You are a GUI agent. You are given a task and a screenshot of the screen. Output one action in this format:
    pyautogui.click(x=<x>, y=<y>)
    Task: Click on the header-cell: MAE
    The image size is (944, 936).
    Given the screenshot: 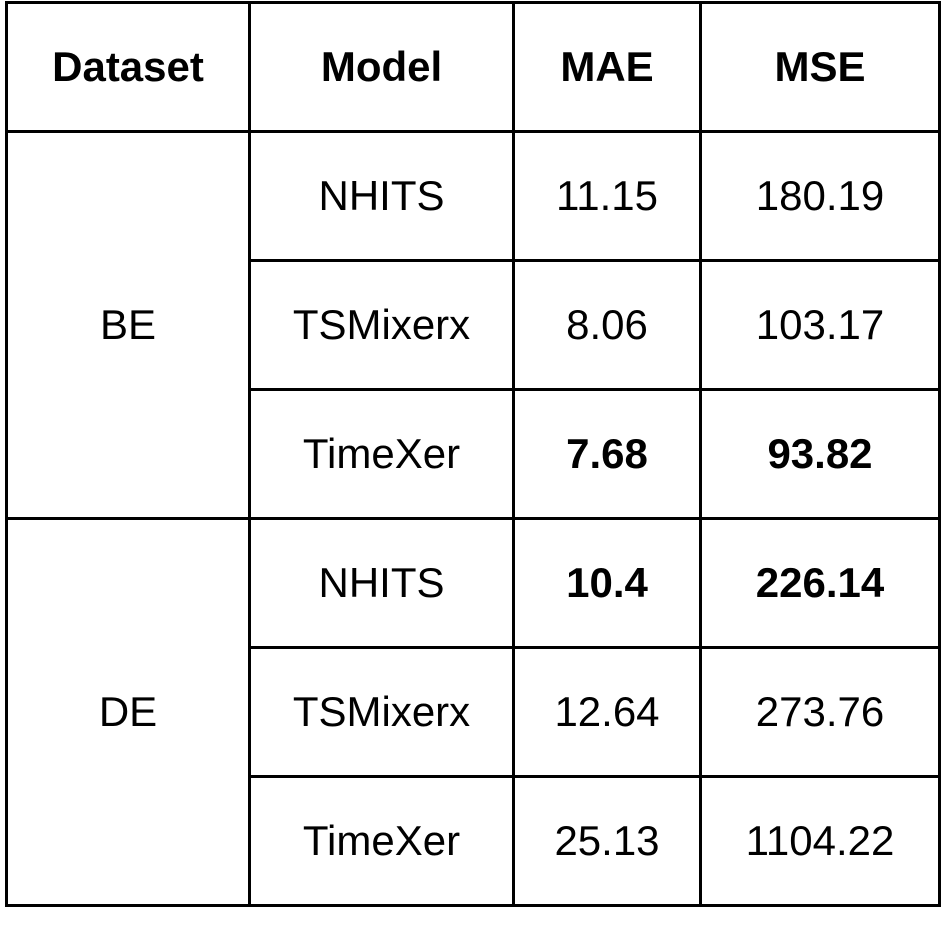 What is the action you would take?
    pyautogui.click(x=607, y=67)
    